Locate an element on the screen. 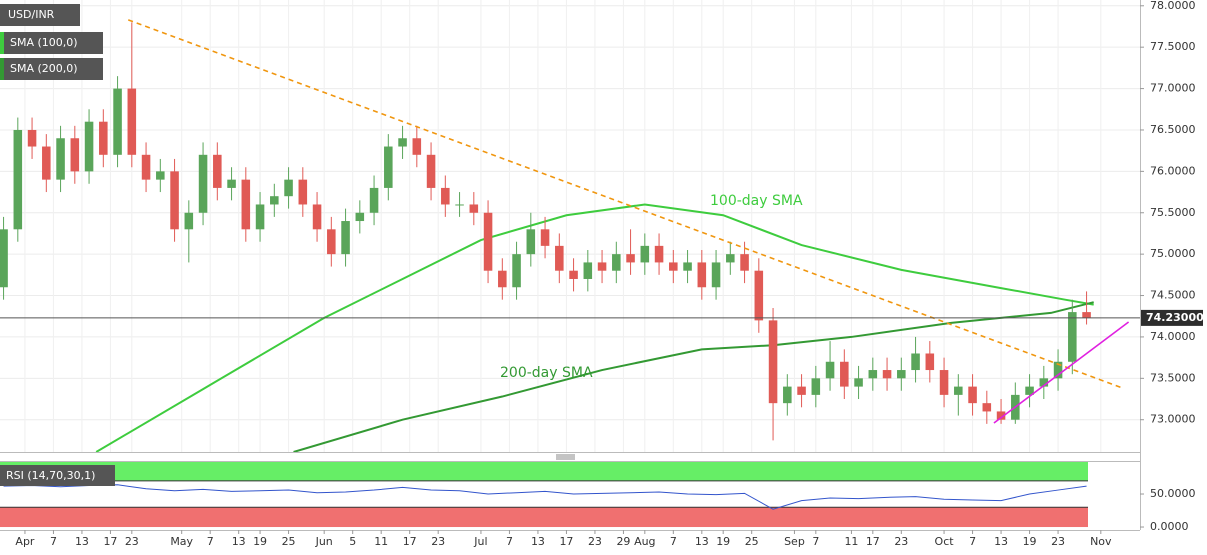  legend-label: RSI (14,70,30,1) is located at coordinates (50, 475).